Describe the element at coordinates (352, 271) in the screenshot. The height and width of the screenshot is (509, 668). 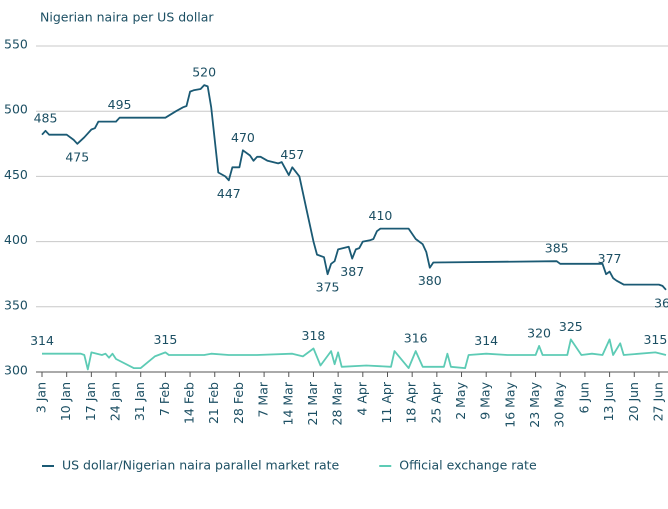
I see `data-label: 387` at that location.